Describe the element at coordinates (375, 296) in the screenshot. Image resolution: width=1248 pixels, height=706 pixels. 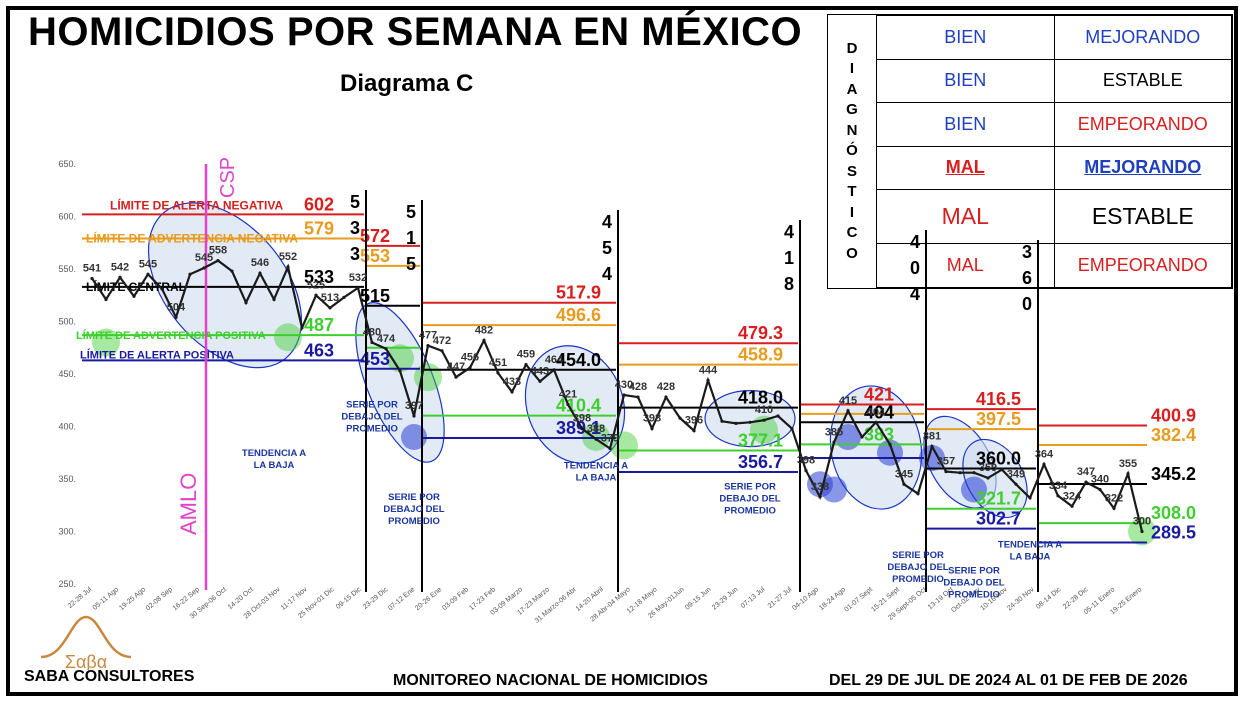
I see `limit-value-cl: 515` at that location.